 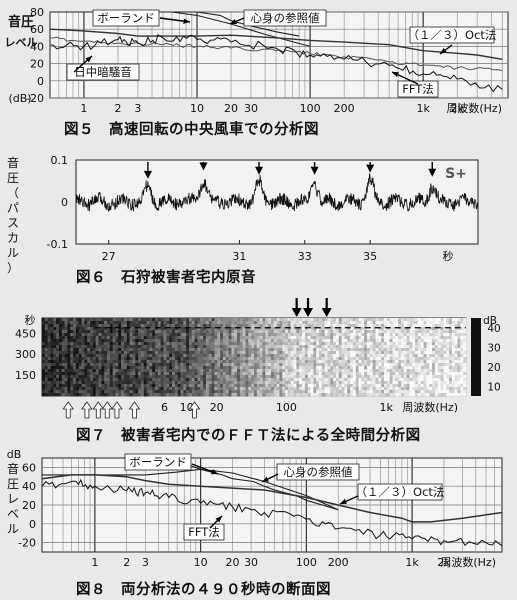 I want to click on fig5-annotation-box, so click(x=103, y=72).